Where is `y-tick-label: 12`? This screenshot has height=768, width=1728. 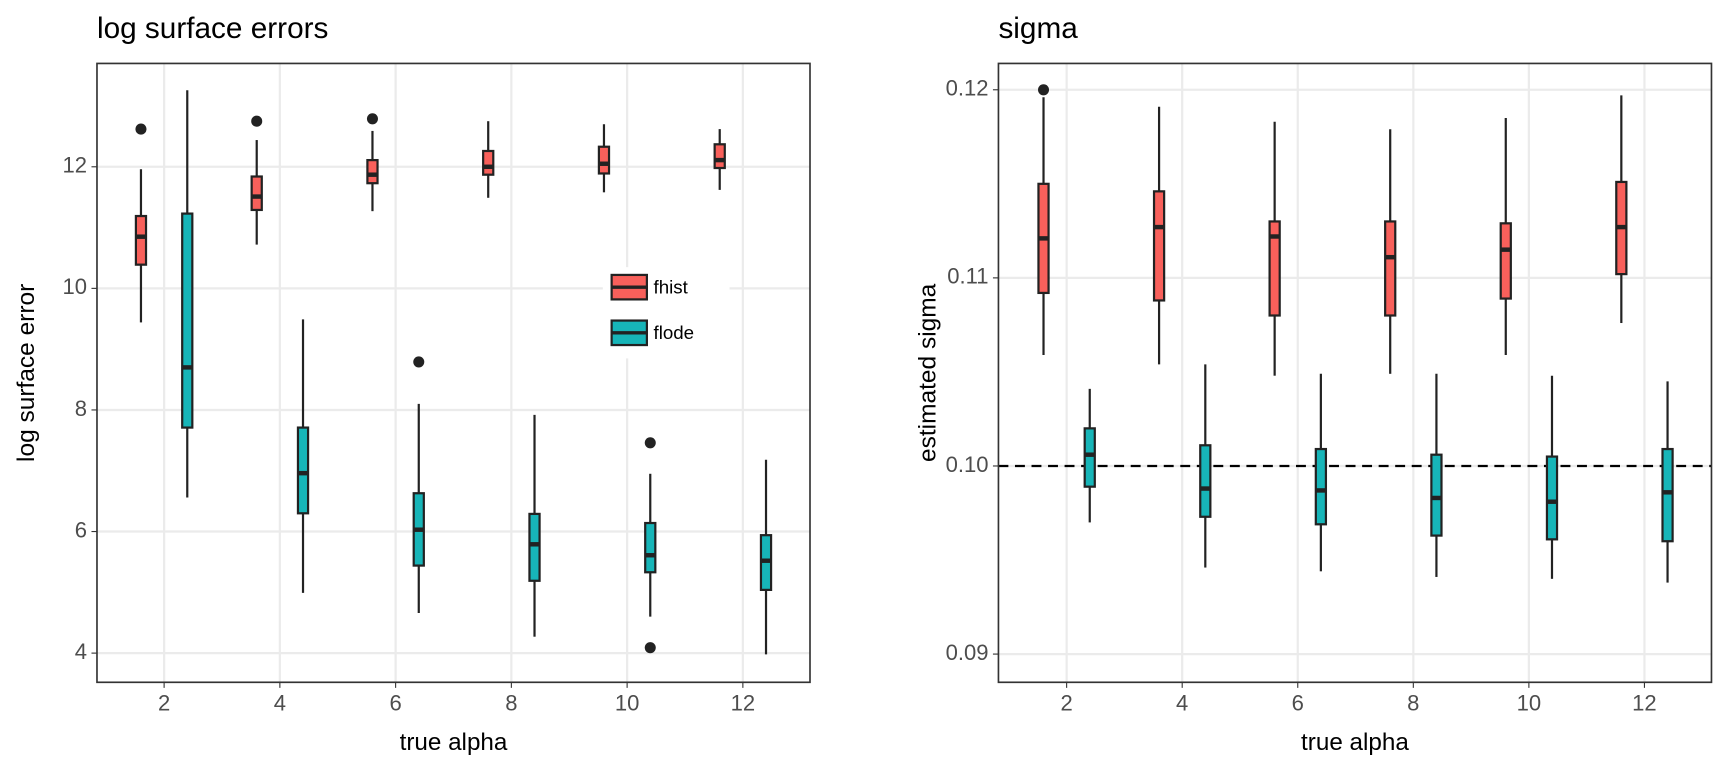
y-tick-label: 12 is located at coordinates (75, 165).